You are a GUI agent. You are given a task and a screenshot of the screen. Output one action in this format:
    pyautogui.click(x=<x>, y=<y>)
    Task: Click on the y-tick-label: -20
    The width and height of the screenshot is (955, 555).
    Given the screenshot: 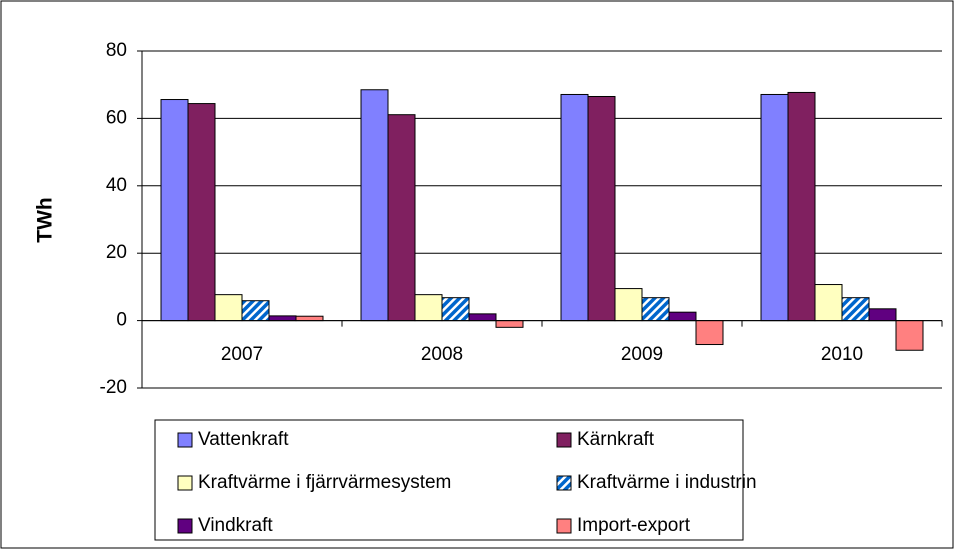 What is the action you would take?
    pyautogui.click(x=113, y=387)
    